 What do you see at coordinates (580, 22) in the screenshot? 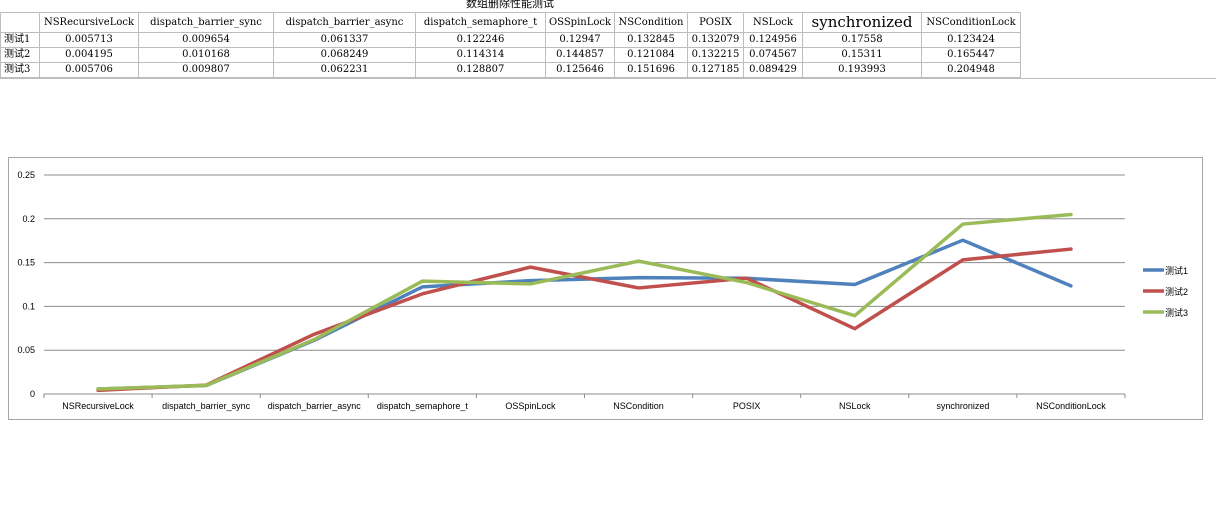
I see `column-header: OSSpinLock` at bounding box center [580, 22].